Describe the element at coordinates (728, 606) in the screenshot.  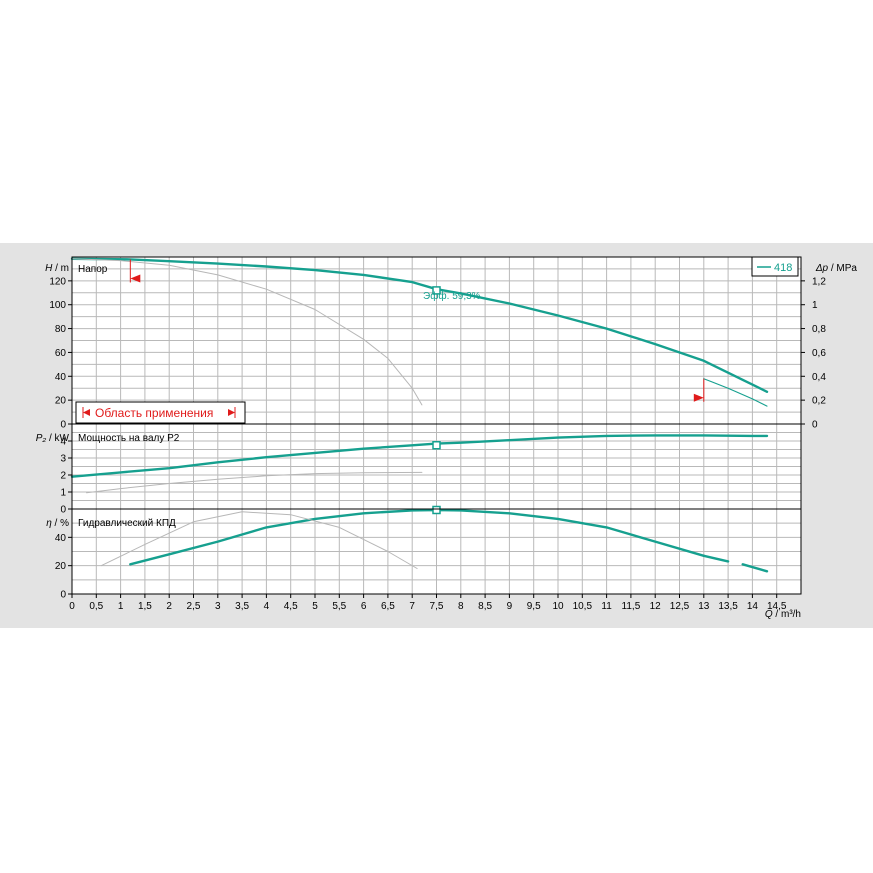
I see `x-tick-label: 13,5` at that location.